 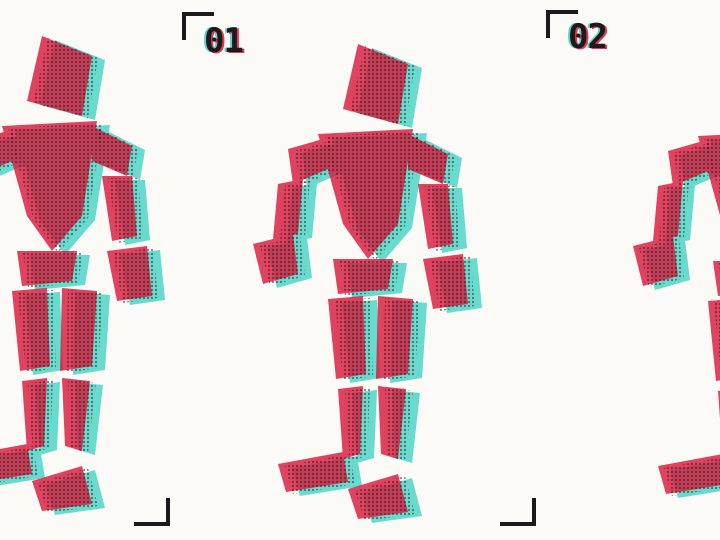 I want to click on corner-mark-01-top, so click(x=198, y=26).